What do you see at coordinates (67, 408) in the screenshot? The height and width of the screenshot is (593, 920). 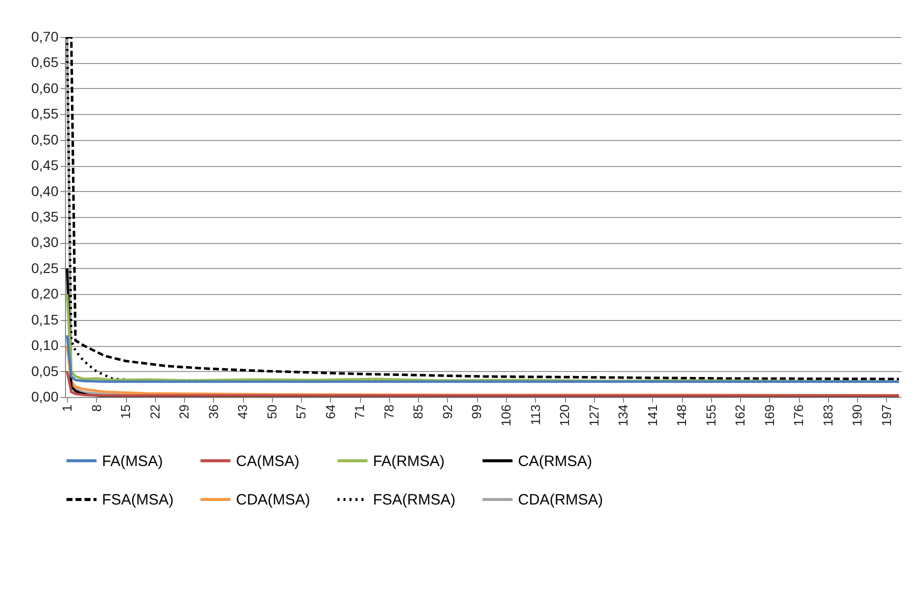 I see `x-tick-label: 1` at bounding box center [67, 408].